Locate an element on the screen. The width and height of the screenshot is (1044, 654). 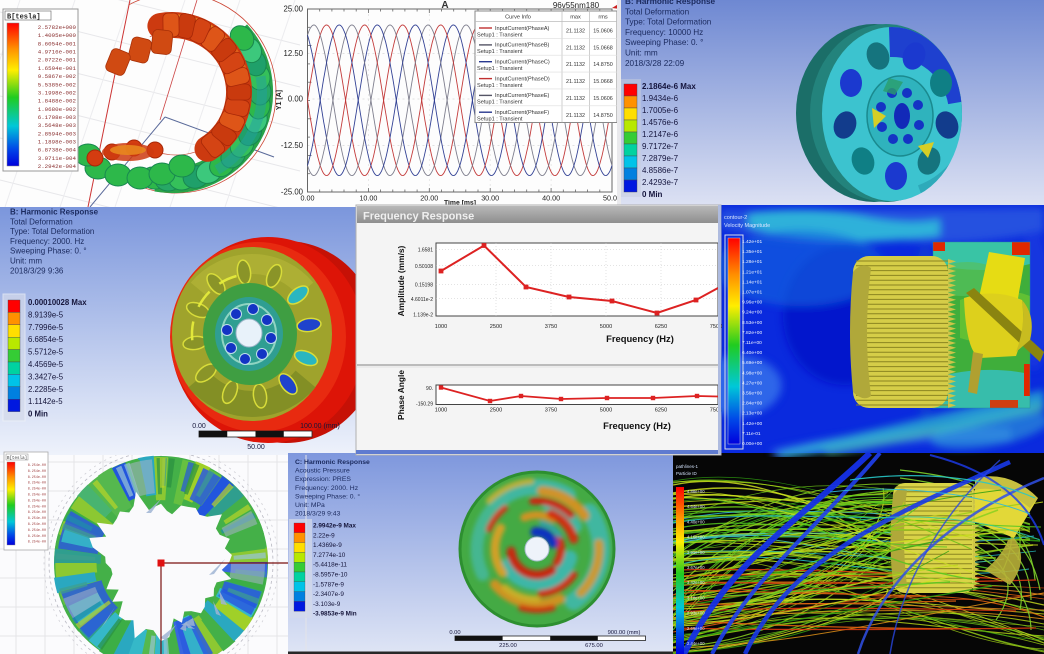
svg-text: 10.00 is located at coordinates (368, 198).